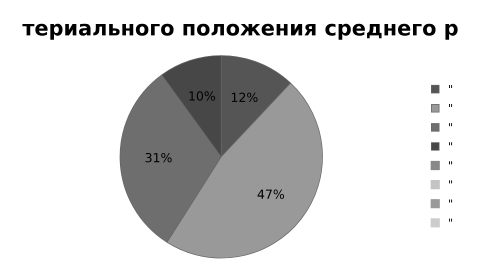 The height and width of the screenshot is (280, 481). Describe the element at coordinates (240, 32) in the screenshot. I see `chart-title: териального положения среднего р` at that location.